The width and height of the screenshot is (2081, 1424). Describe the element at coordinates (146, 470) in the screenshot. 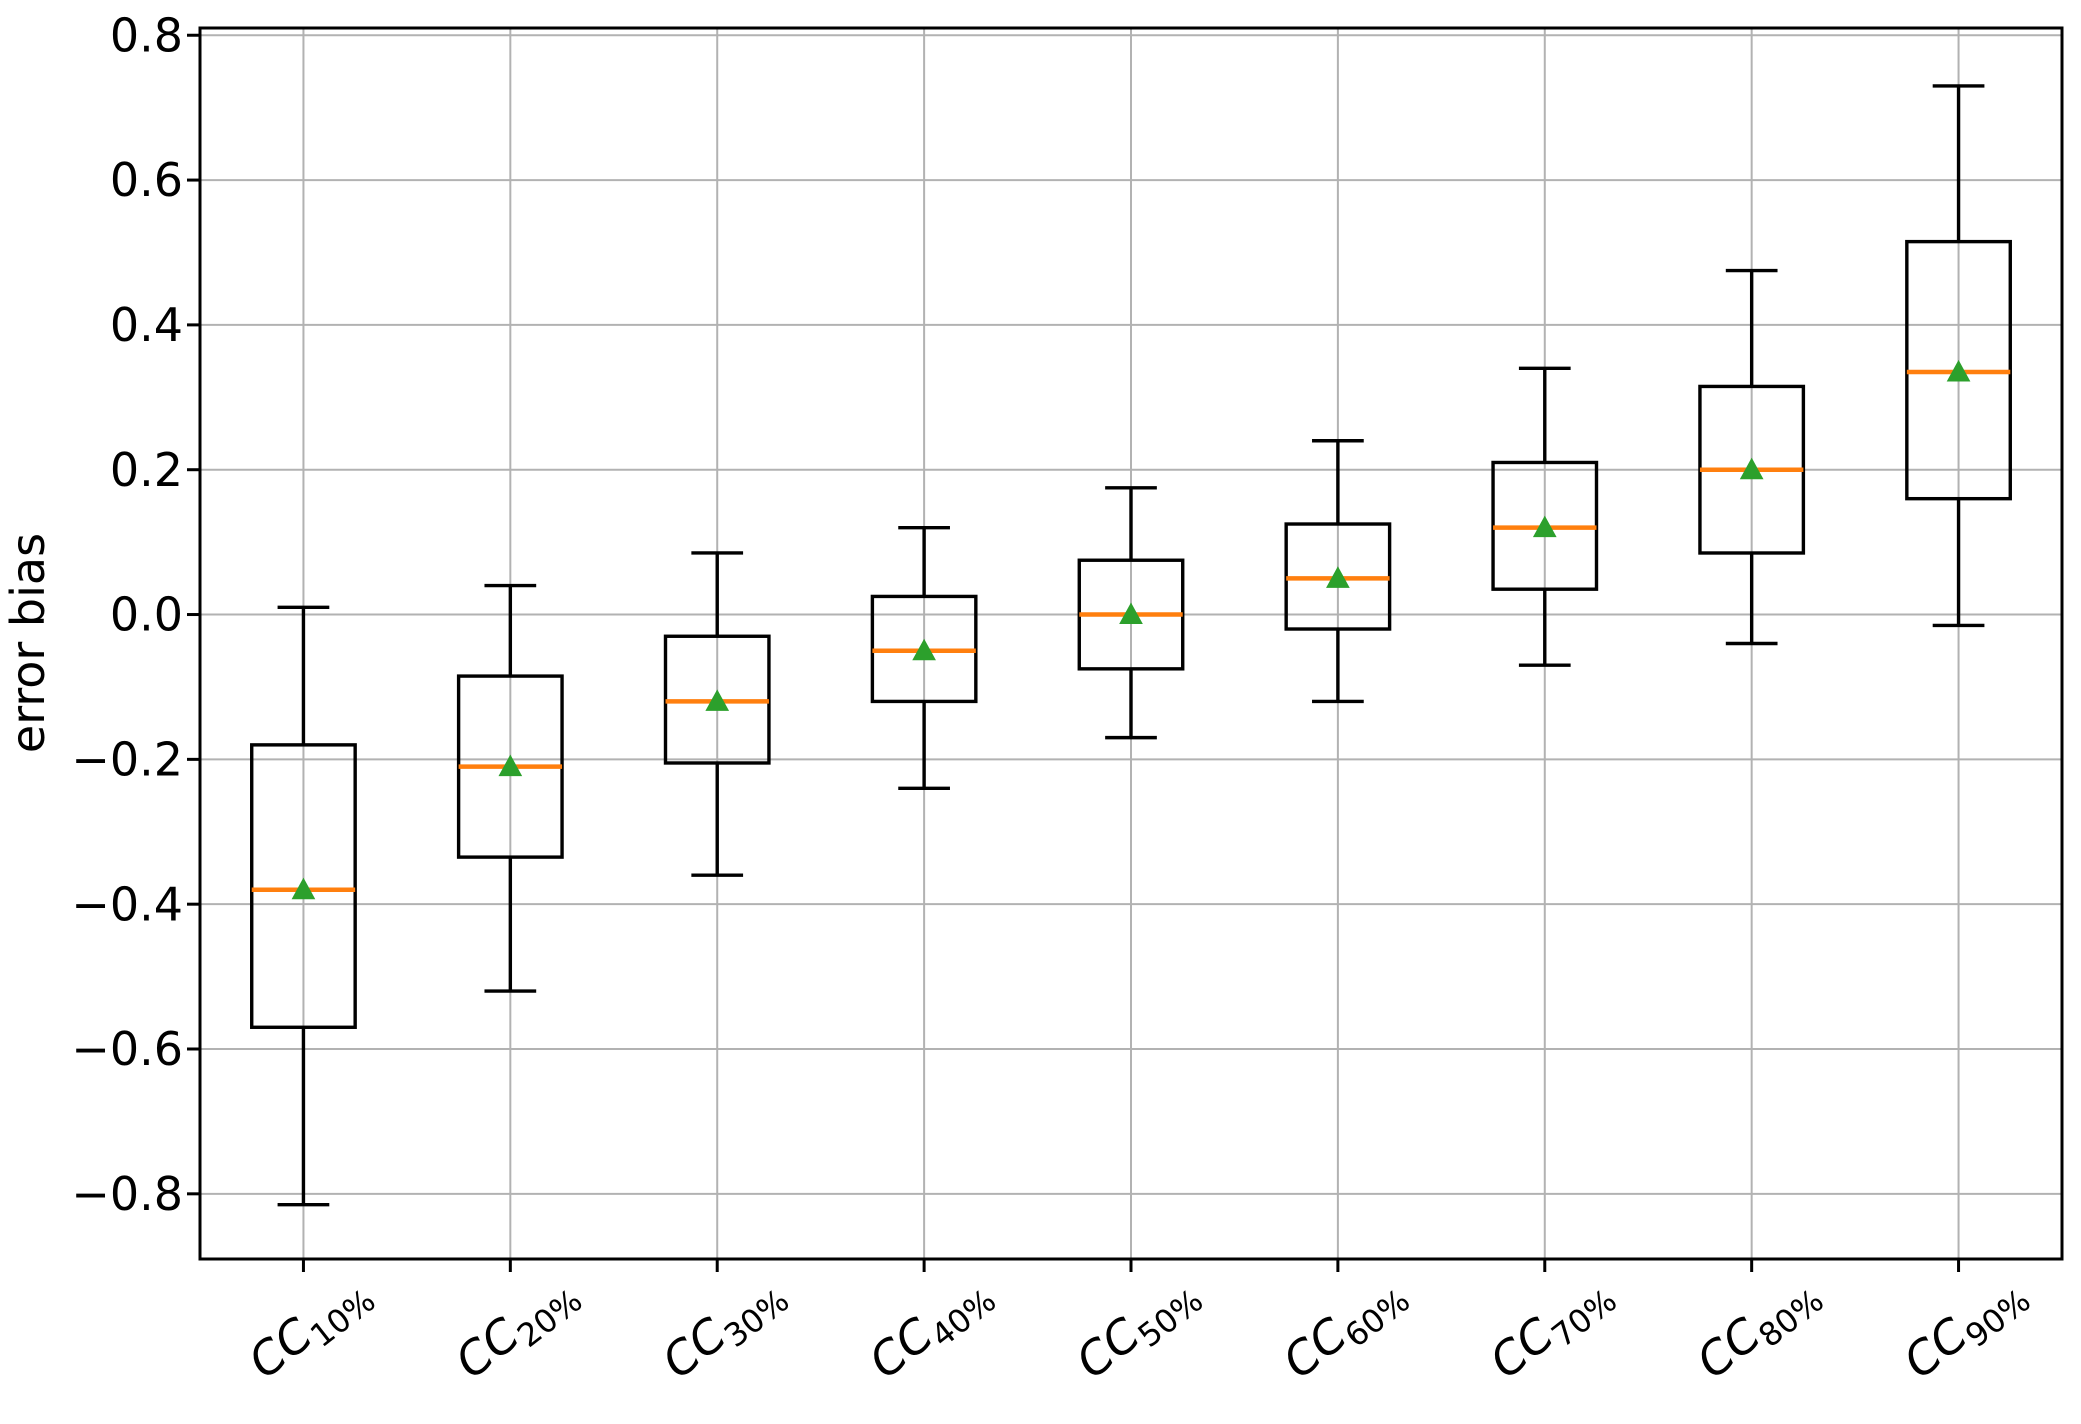

I see `y-tick-label: 0.2` at that location.